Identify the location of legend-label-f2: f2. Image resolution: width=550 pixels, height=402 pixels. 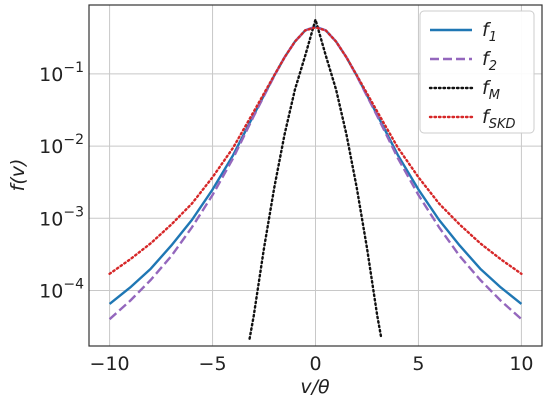
(489, 61).